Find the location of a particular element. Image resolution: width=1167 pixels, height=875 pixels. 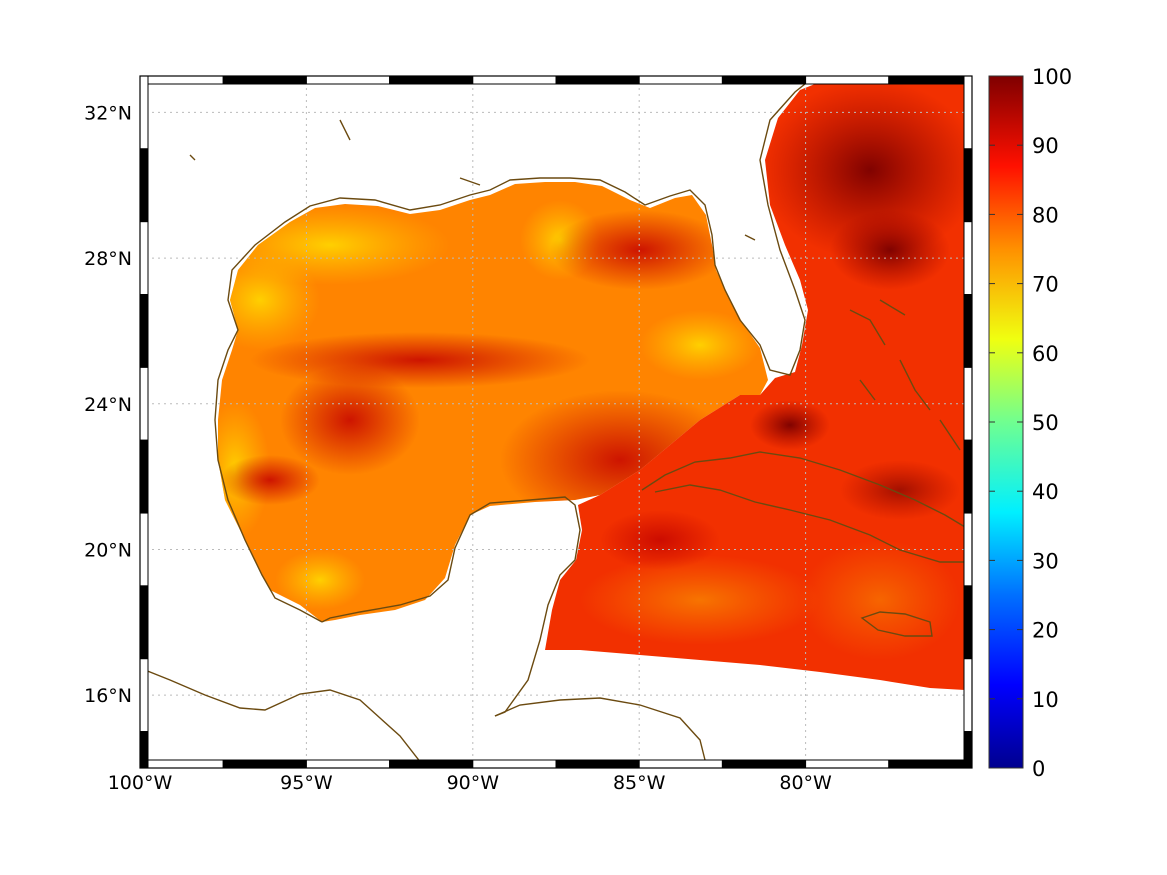

lon-tick-label: 80°W is located at coordinates (805, 783).